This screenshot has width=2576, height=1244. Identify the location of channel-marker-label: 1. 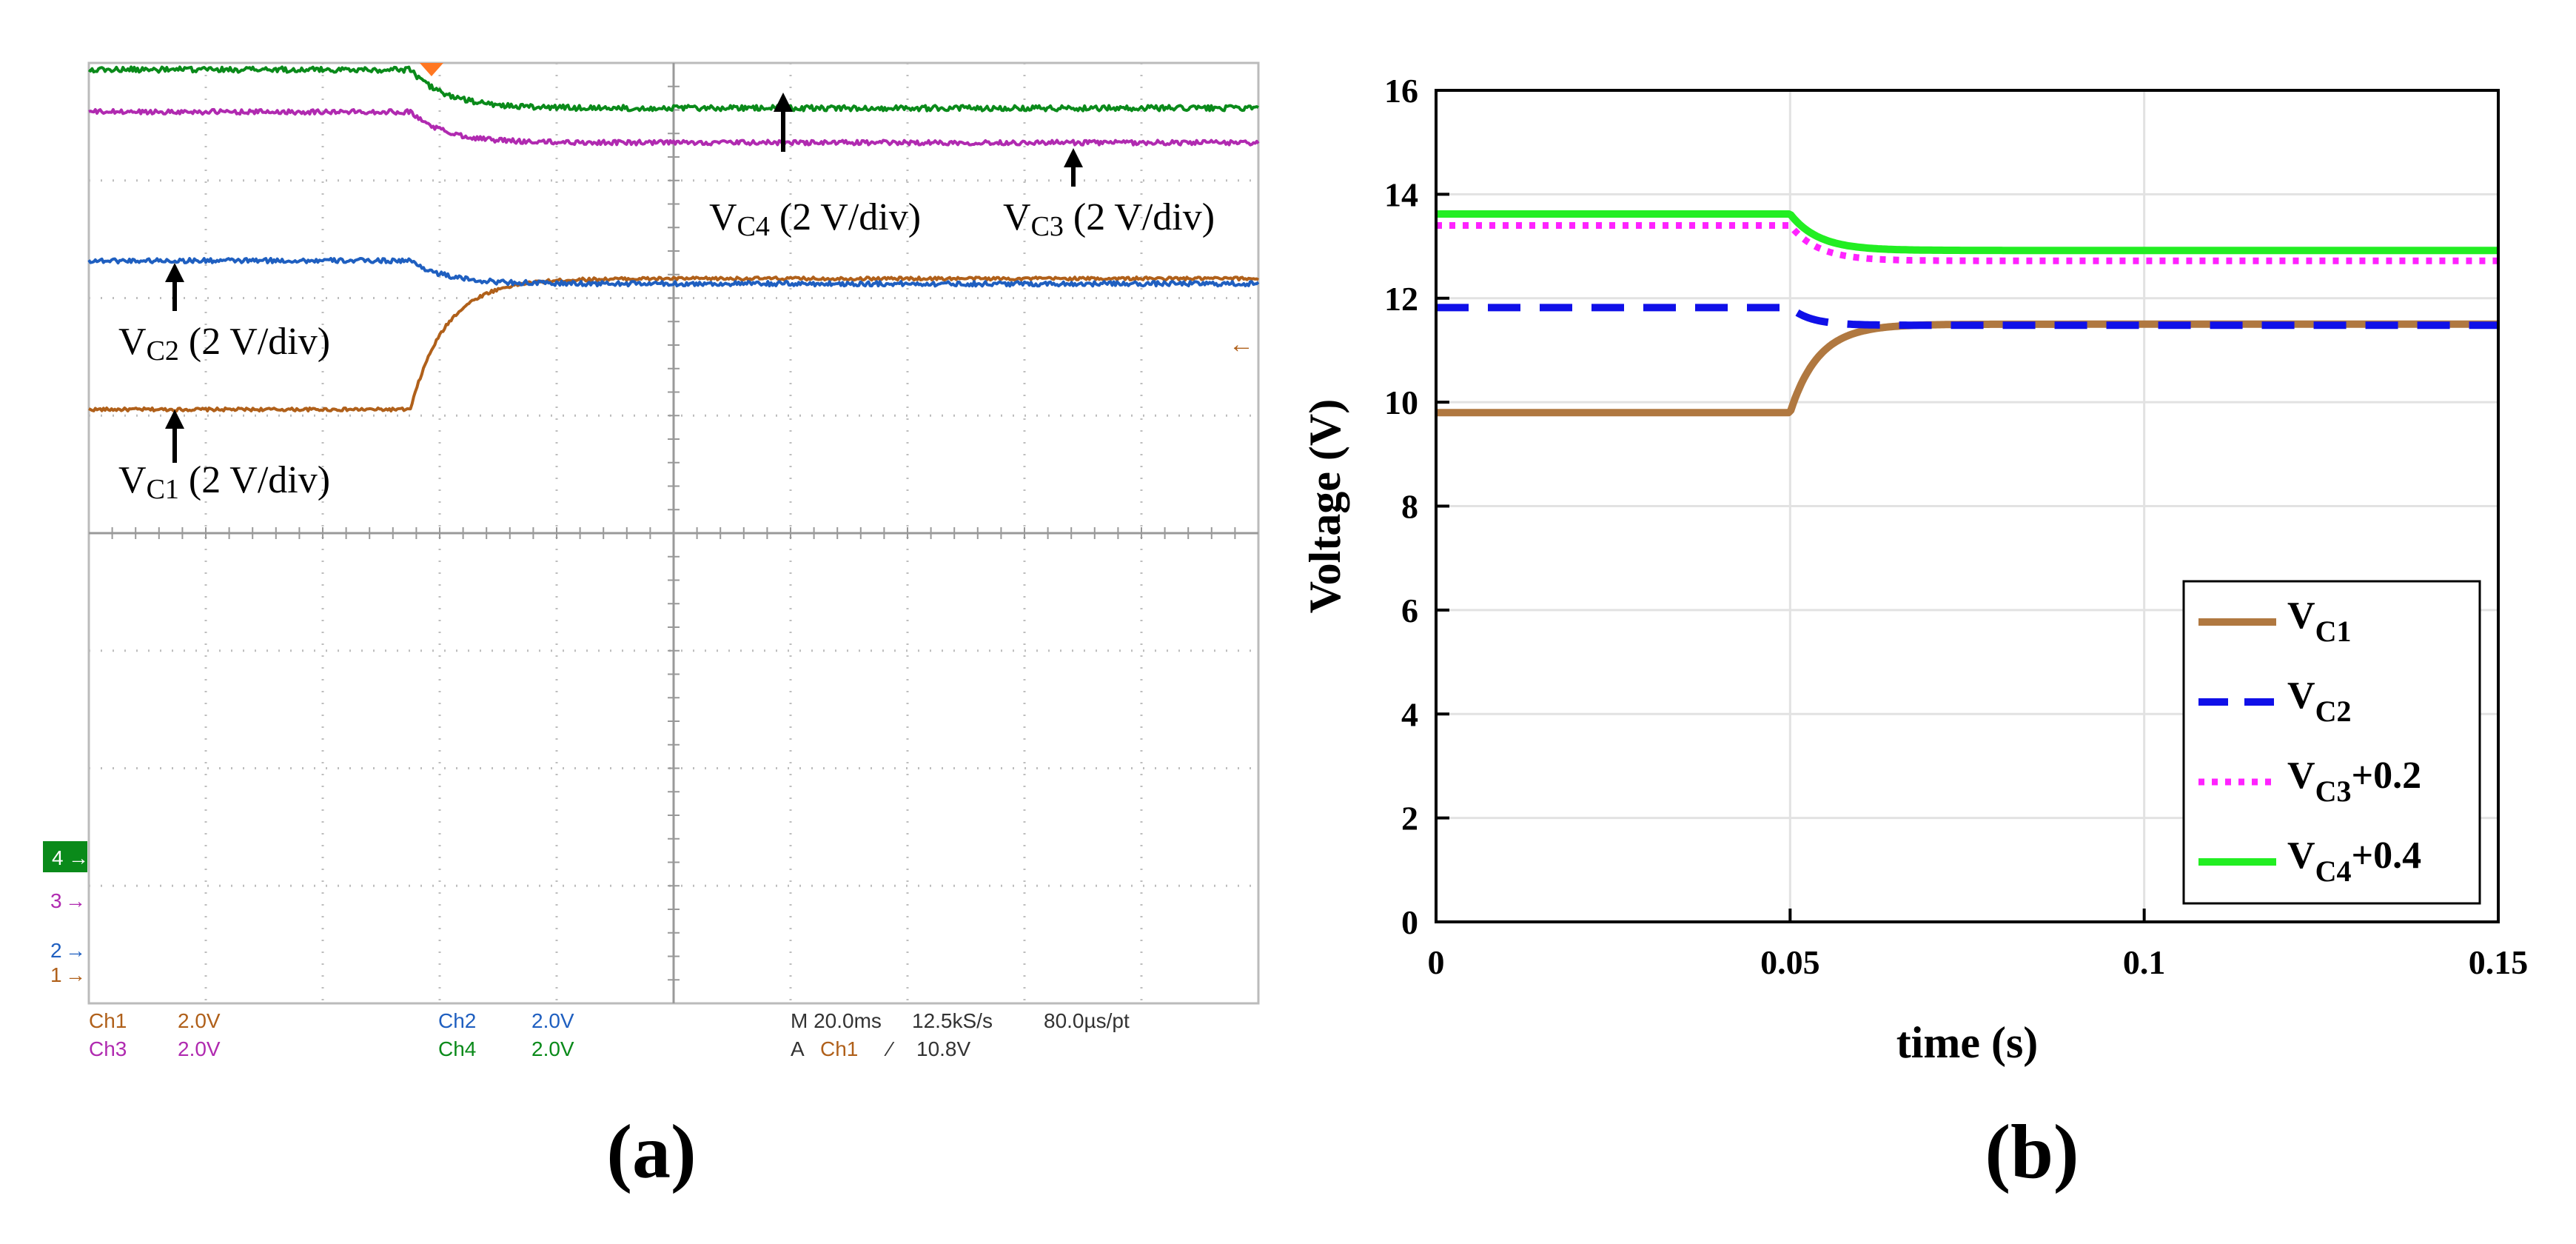
(56, 974).